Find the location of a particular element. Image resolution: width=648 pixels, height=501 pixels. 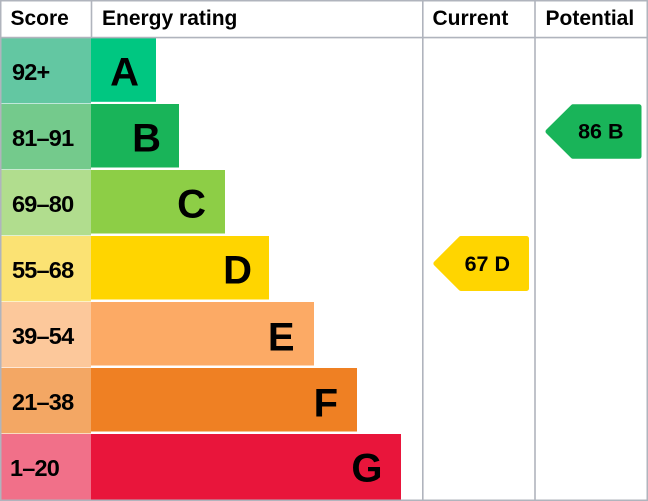

svg-text: Energy rating is located at coordinates (169, 18).